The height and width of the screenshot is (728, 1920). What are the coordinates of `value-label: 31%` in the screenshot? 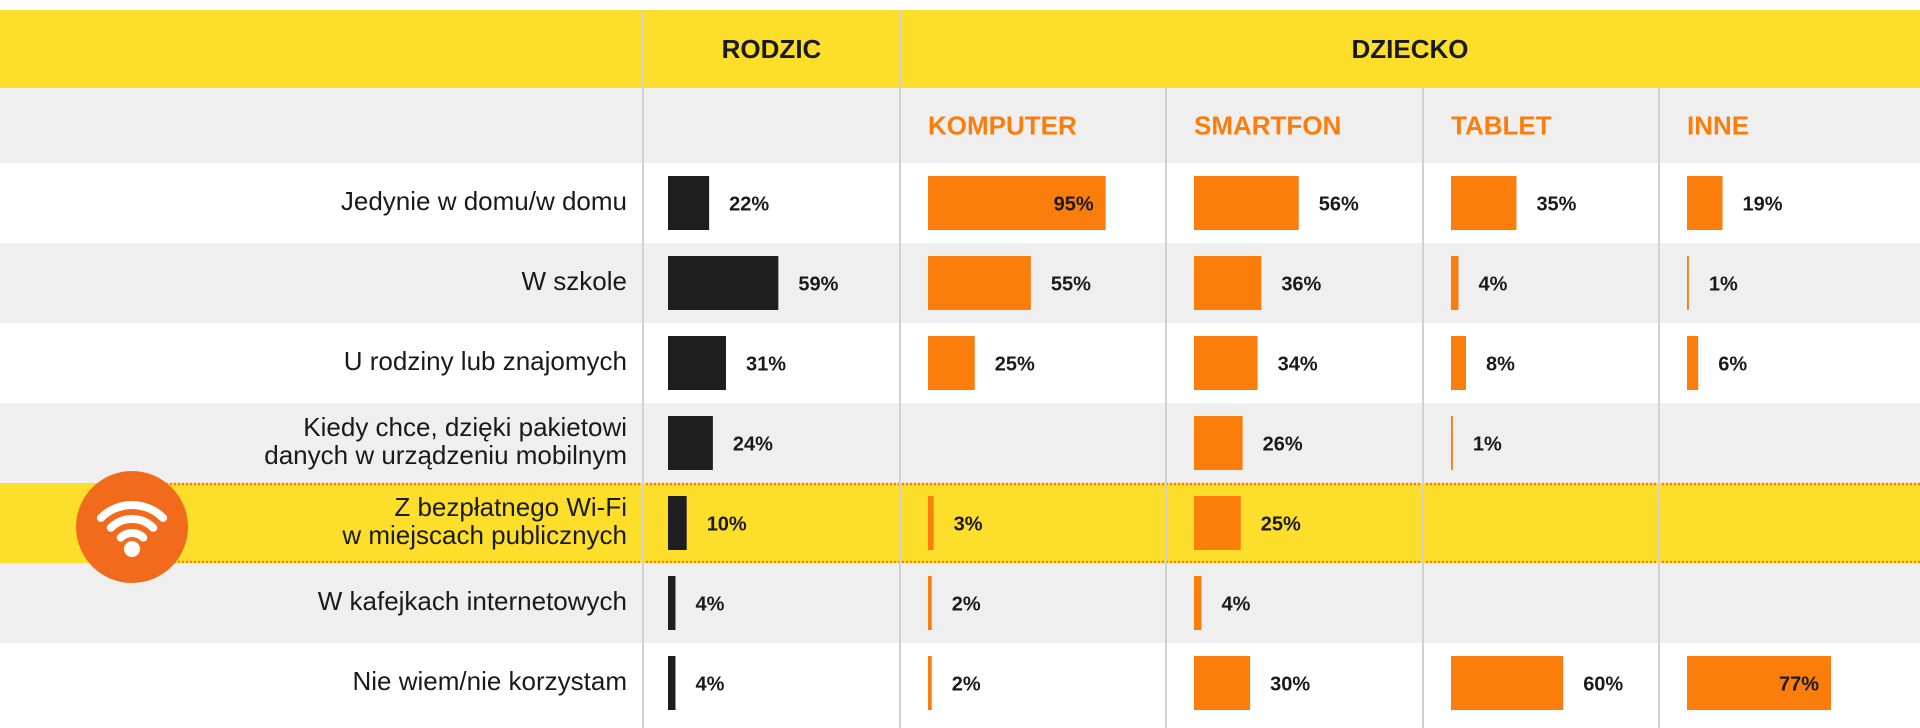 It's located at (766, 364).